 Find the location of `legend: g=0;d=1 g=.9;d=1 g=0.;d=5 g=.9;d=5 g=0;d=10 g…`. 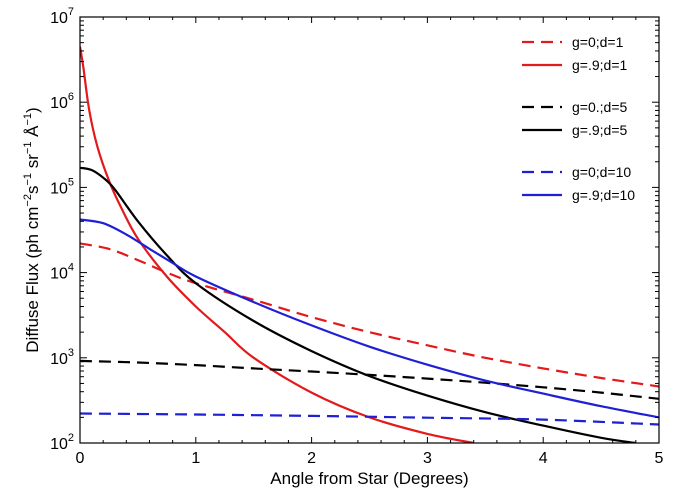

legend: g=0;d=1 g=.9;d=1 g=0.;d=5 g=.9;d=5 g=0;d=10 g… is located at coordinates (578, 118).